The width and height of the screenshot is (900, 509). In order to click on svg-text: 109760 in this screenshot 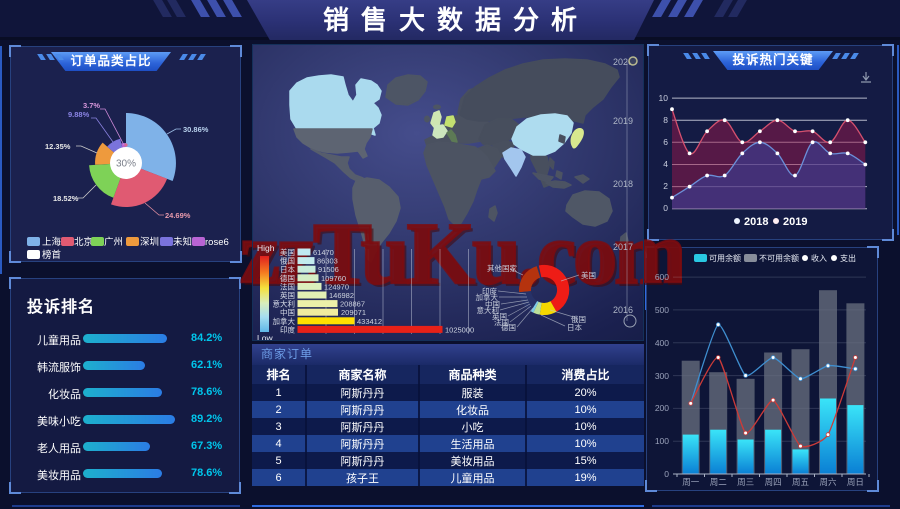, I will do `click(333, 278)`.